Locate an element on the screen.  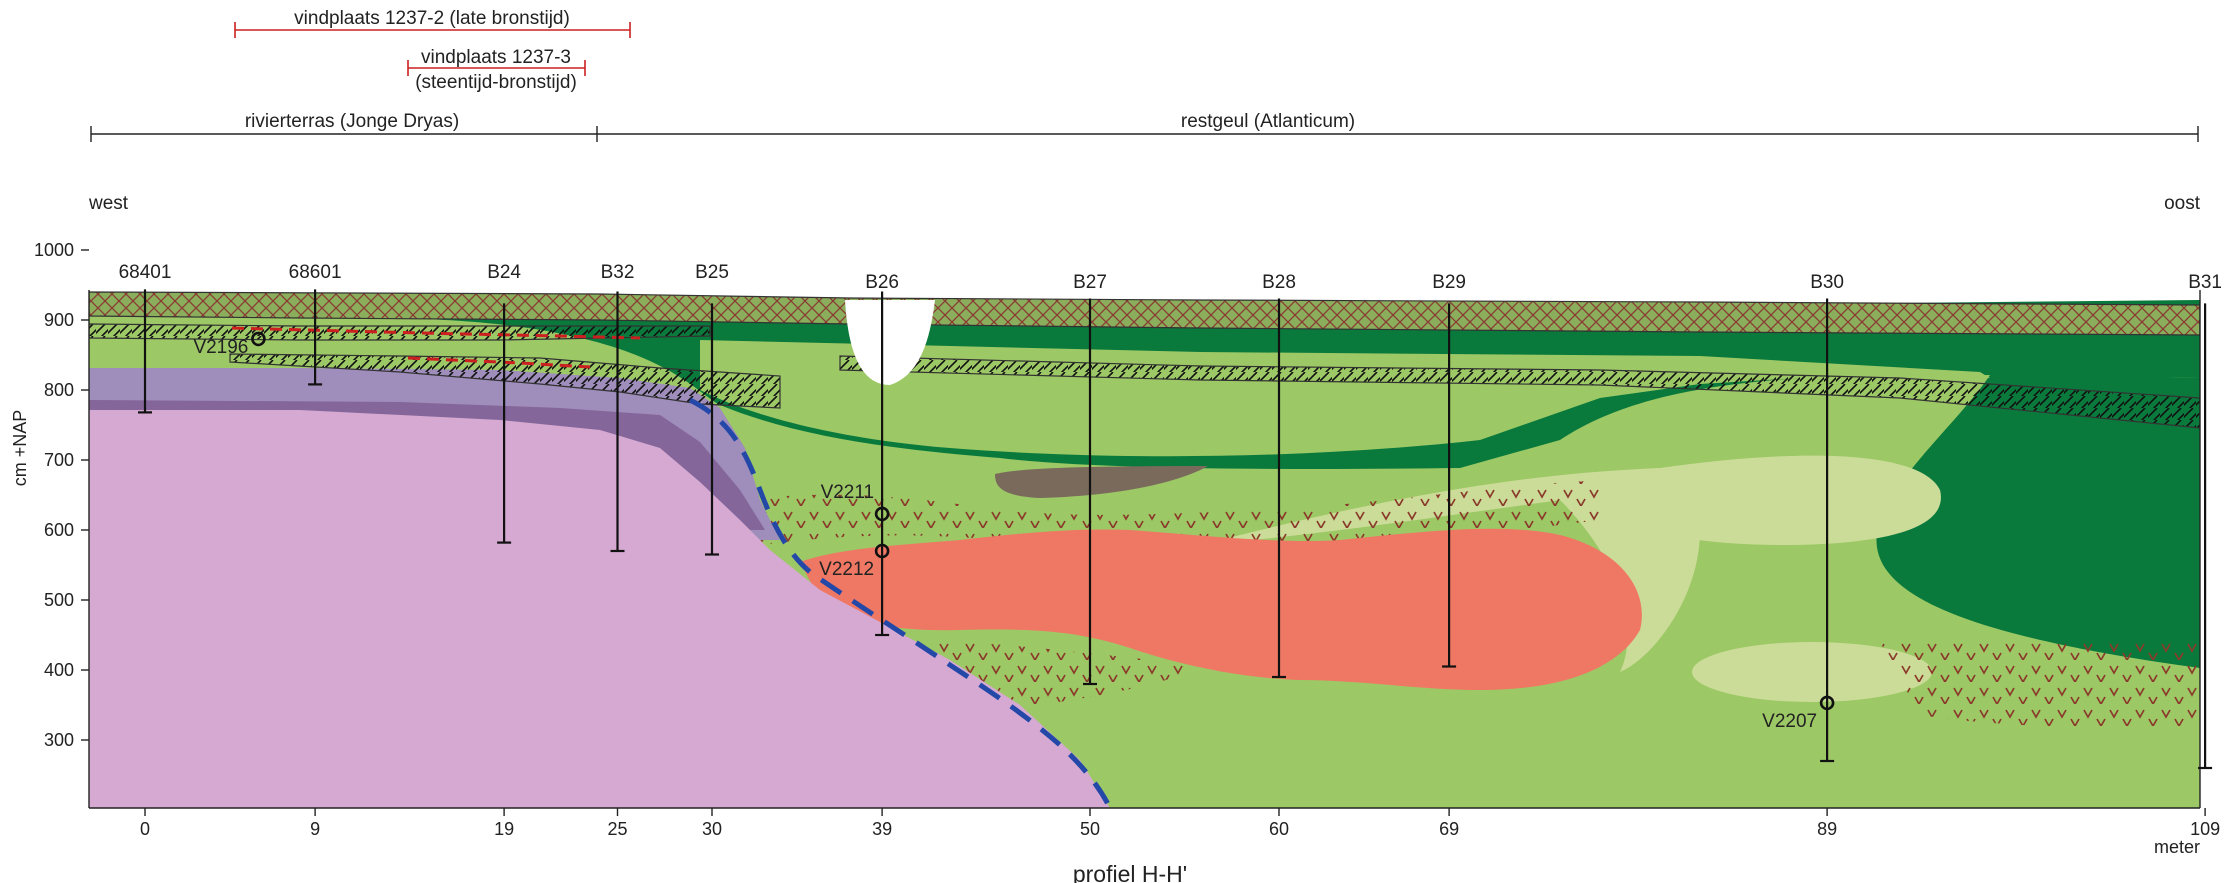
y-tick-label: 1000 is located at coordinates (54, 250).